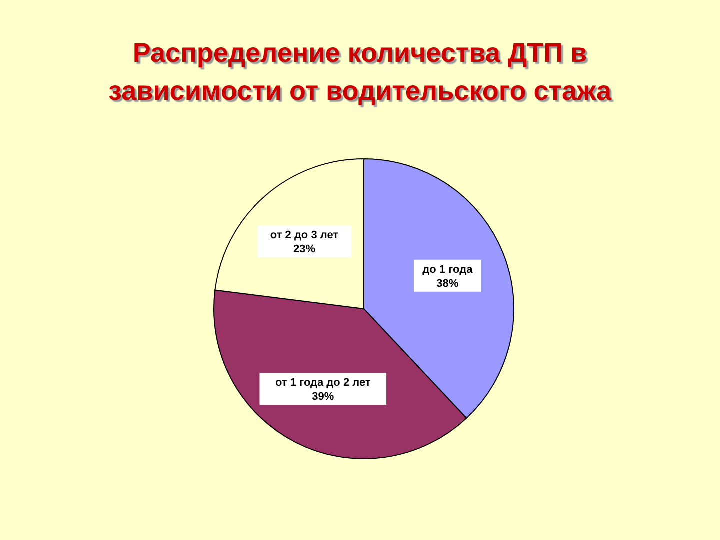 The image size is (720, 540). What do you see at coordinates (323, 383) in the screenshot?
I see `slice-label: от 1 года до 2 лет` at bounding box center [323, 383].